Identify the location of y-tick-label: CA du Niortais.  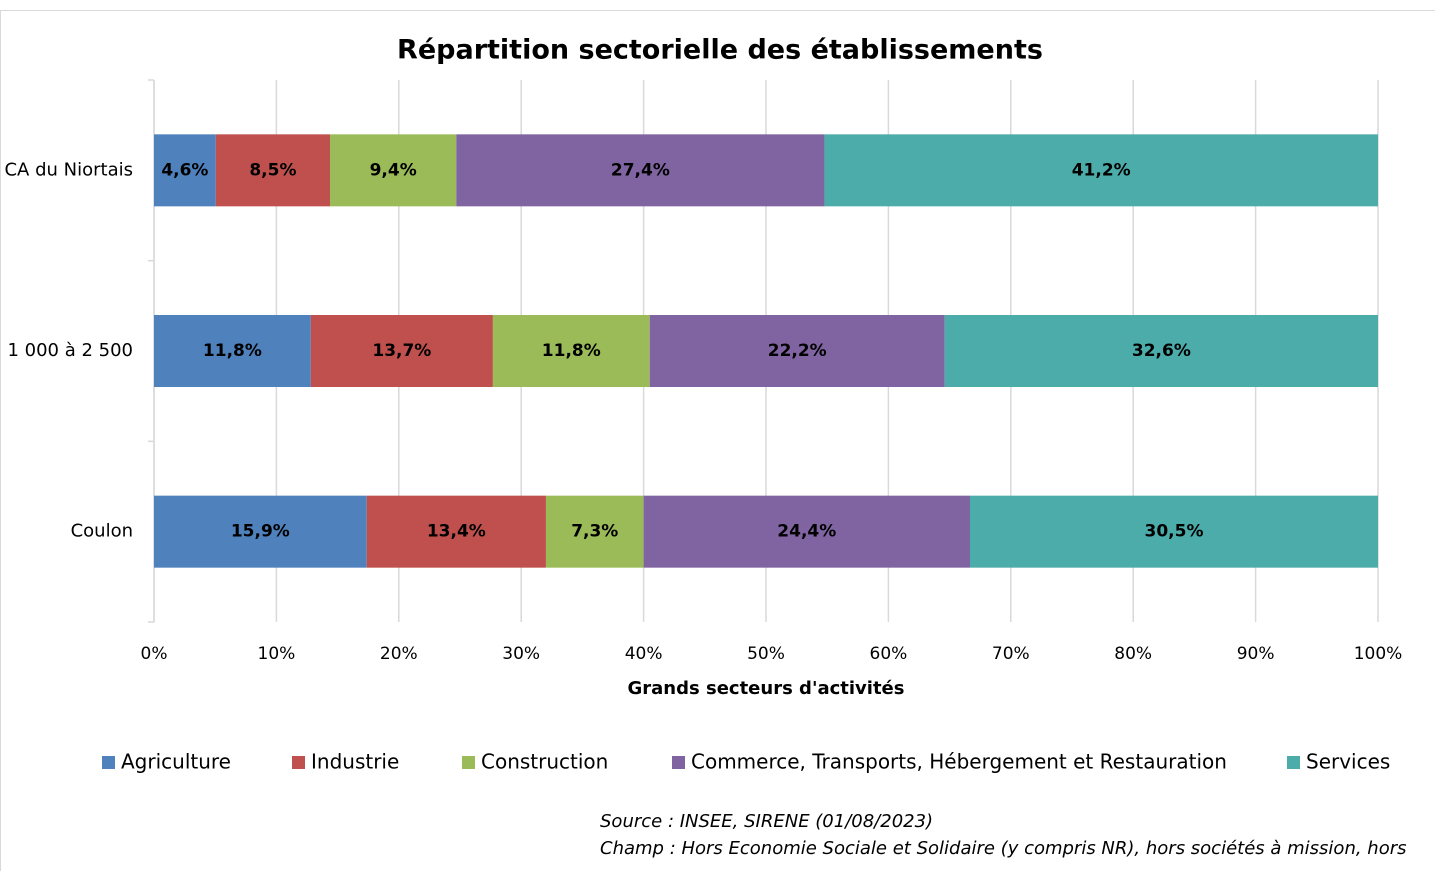
(68, 169).